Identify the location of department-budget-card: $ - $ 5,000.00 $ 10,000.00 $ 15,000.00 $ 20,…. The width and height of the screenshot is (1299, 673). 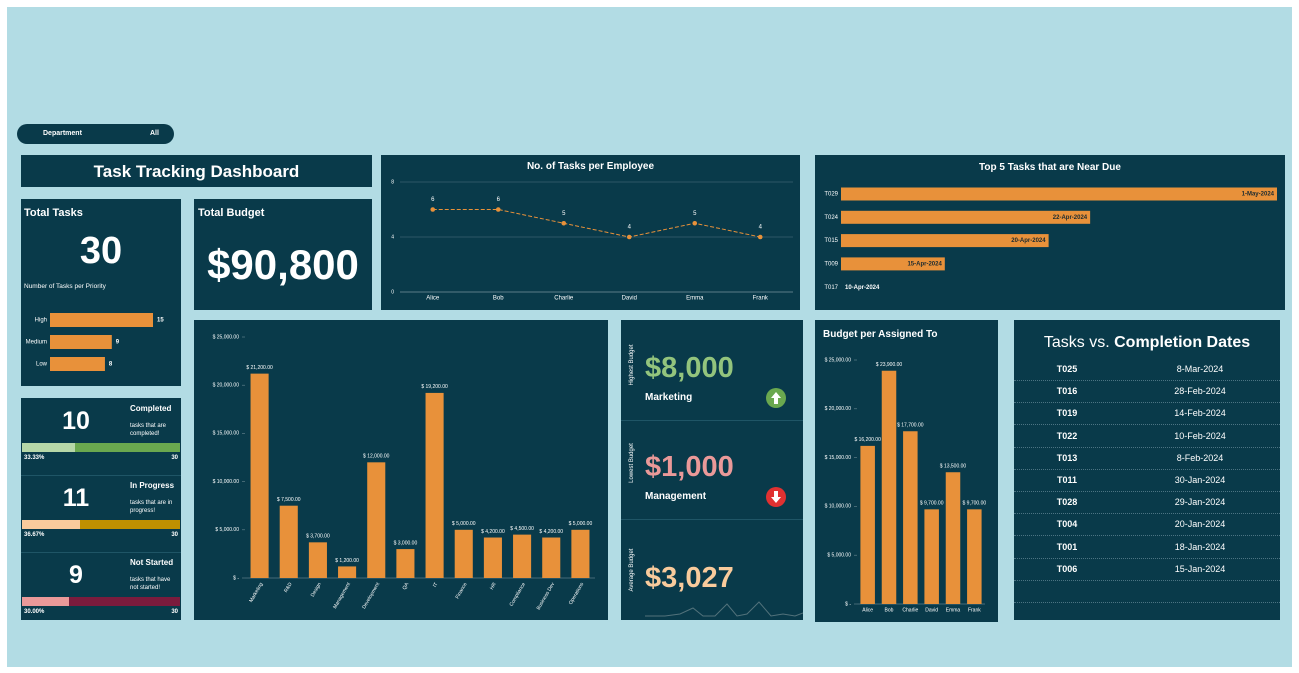
(401, 470).